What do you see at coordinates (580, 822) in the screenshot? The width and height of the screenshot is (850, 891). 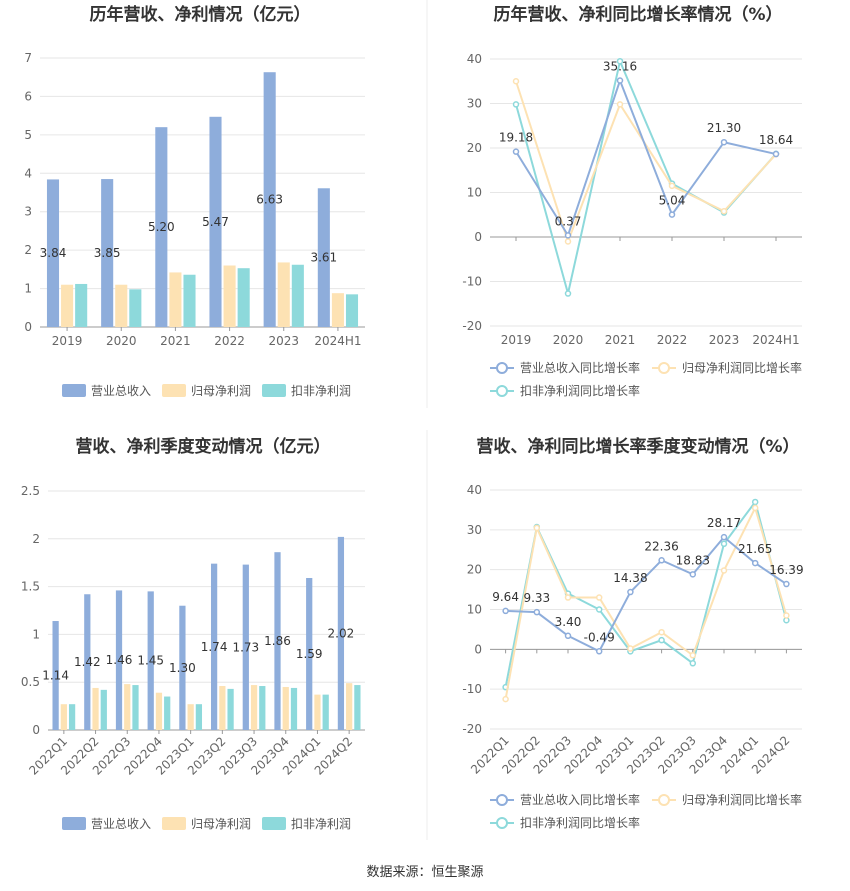 I see `legend-label: 扣非净利润同比增长率` at bounding box center [580, 822].